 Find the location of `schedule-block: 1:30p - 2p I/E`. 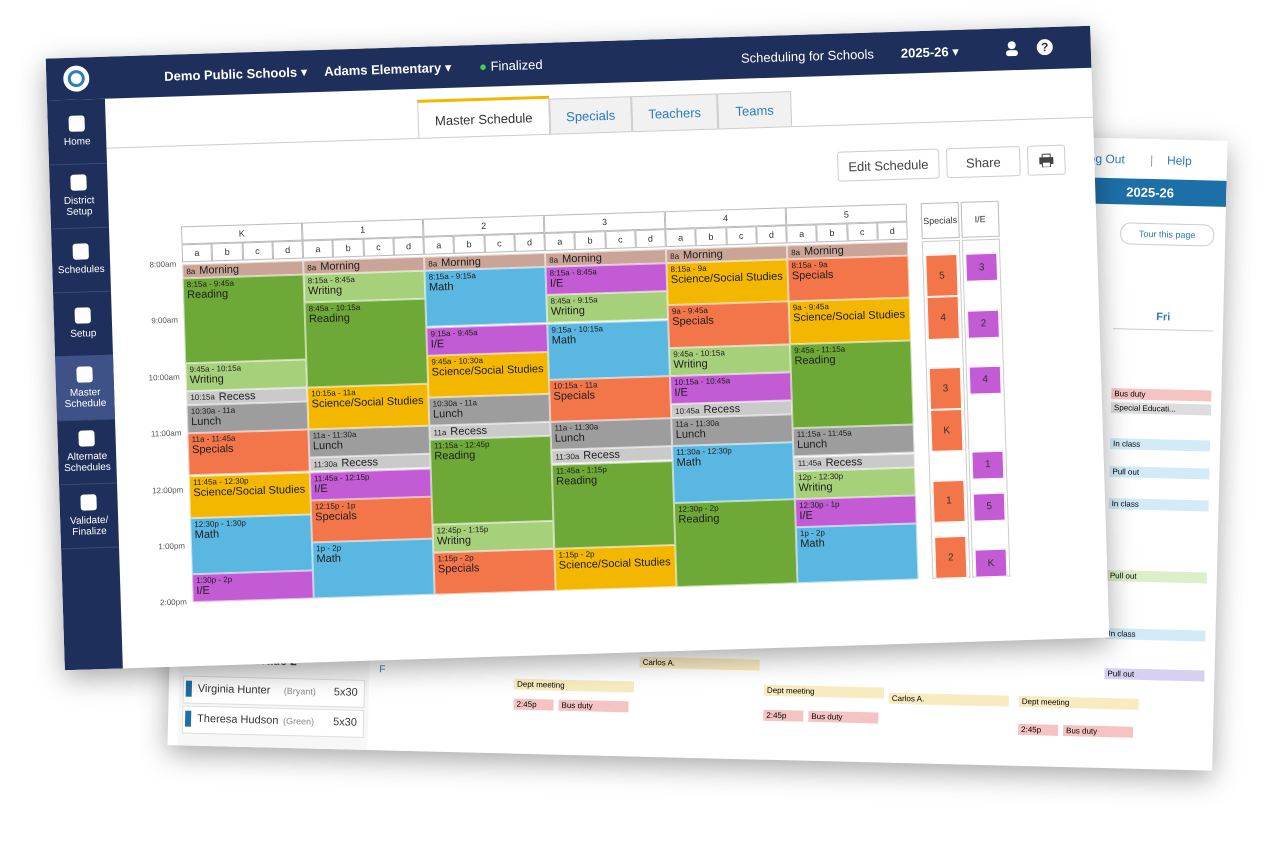

schedule-block: 1:30p - 2p I/E is located at coordinates (252, 586).